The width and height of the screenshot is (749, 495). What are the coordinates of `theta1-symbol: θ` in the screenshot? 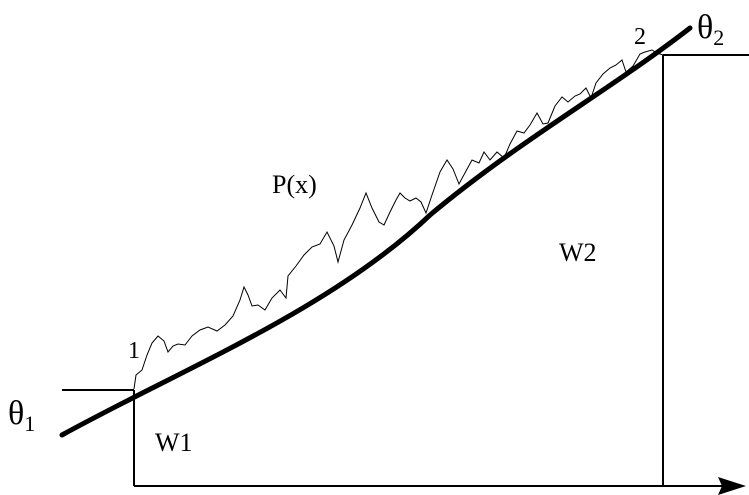 It's located at (16, 413).